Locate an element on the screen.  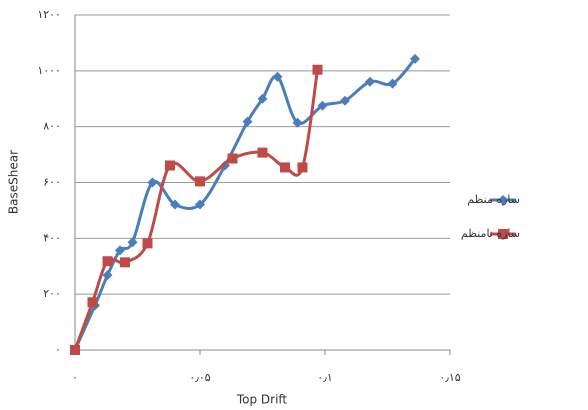
legend-label: سازه منظم is located at coordinates (493, 199).